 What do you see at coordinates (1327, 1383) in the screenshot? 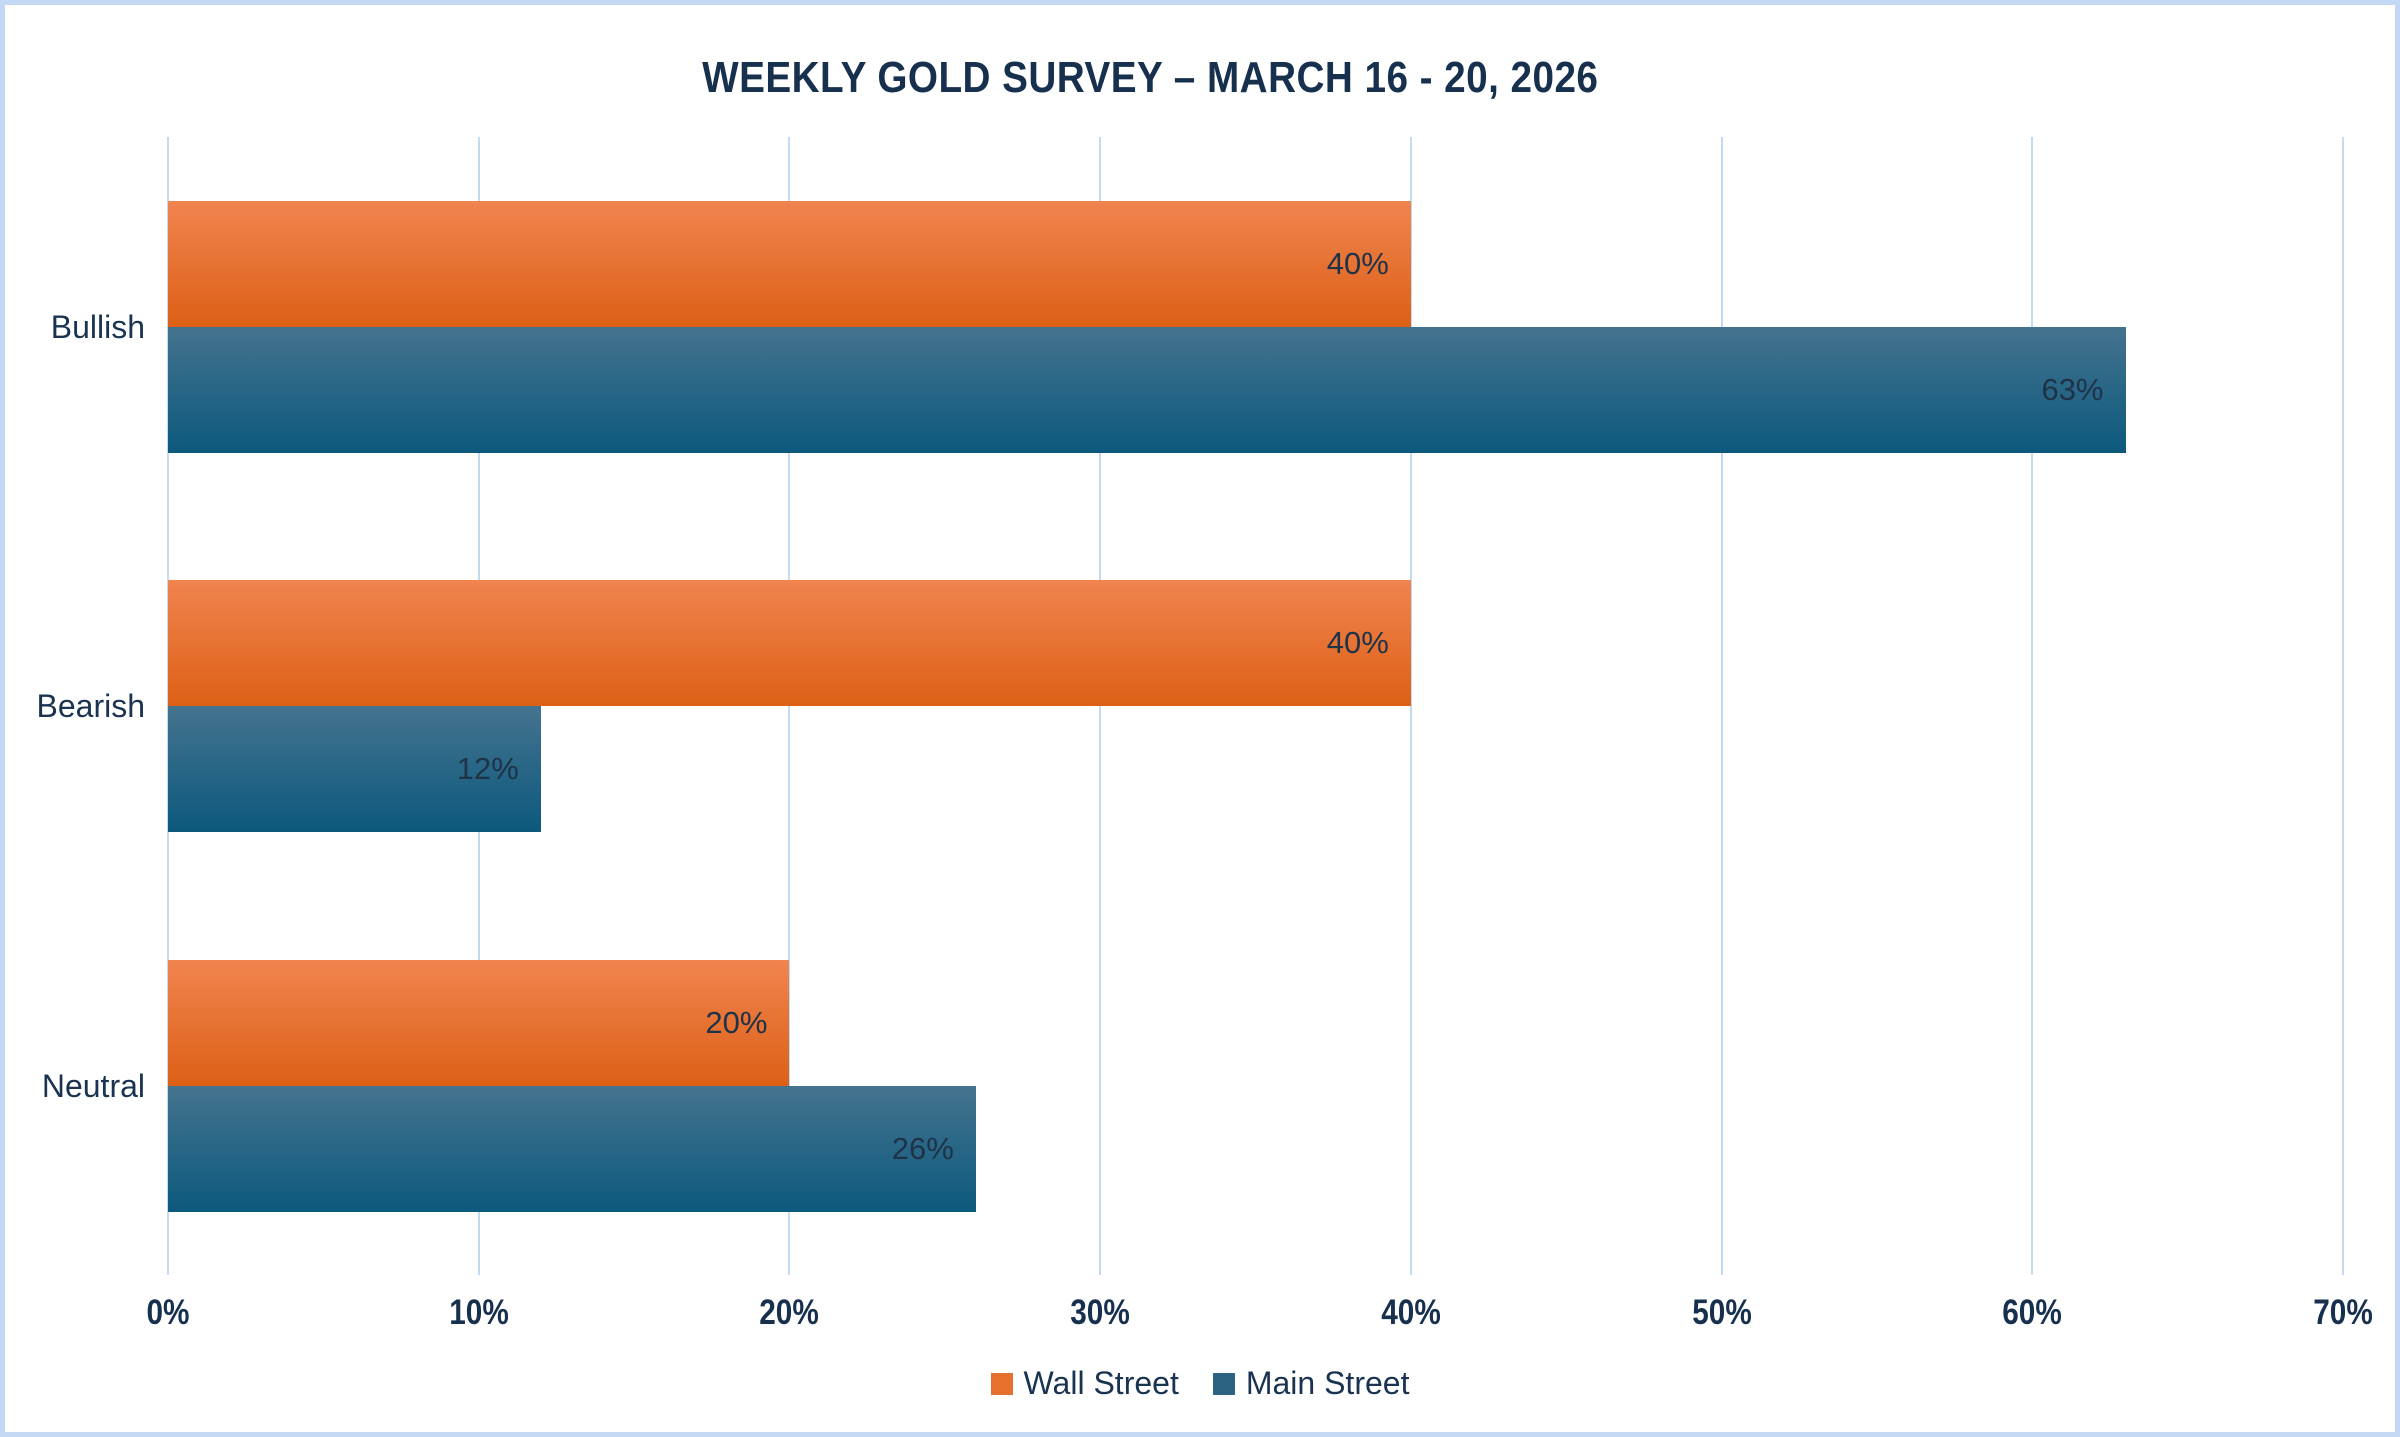
I see `legend-label-main-street: Main Street` at bounding box center [1327, 1383].